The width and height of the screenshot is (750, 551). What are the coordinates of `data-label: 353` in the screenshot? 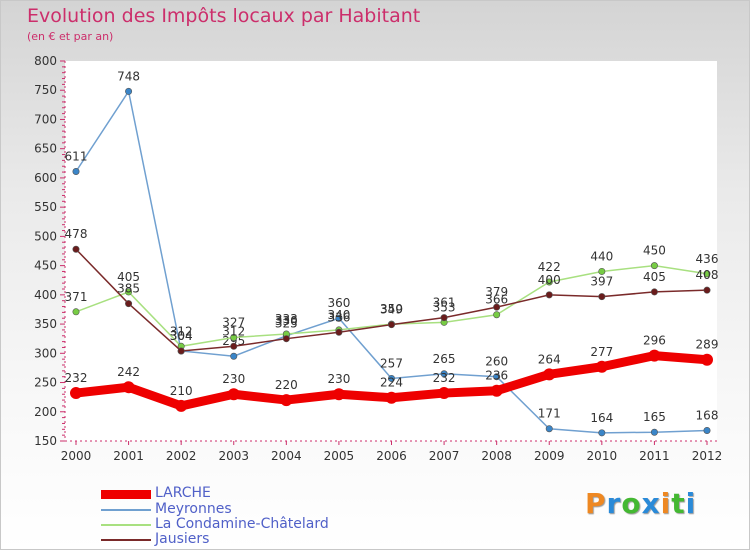 It's located at (444, 307).